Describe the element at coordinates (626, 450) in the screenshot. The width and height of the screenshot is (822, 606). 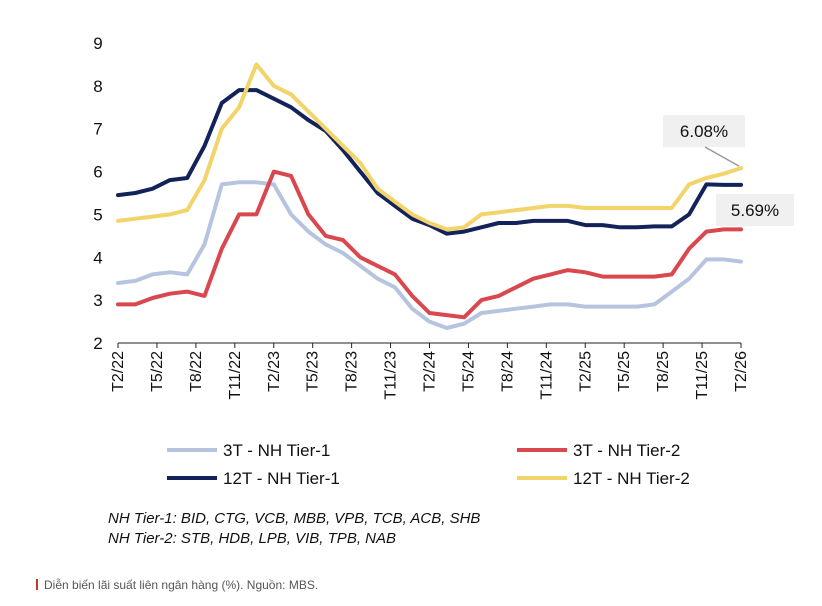
I see `legend-label: 3T - NH Tier-2` at that location.